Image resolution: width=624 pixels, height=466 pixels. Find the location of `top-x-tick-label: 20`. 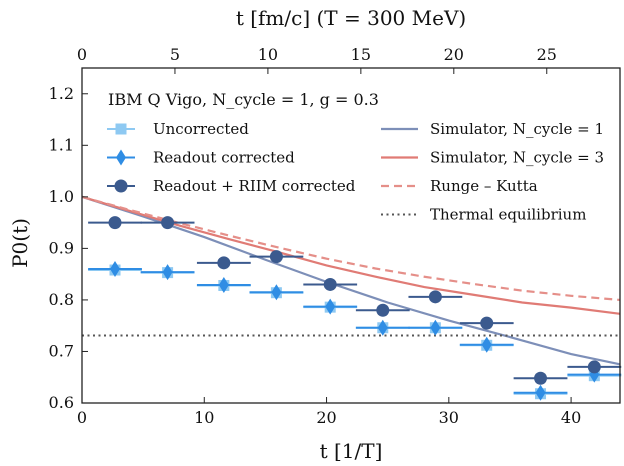

top-x-tick-label: 20 is located at coordinates (454, 54).